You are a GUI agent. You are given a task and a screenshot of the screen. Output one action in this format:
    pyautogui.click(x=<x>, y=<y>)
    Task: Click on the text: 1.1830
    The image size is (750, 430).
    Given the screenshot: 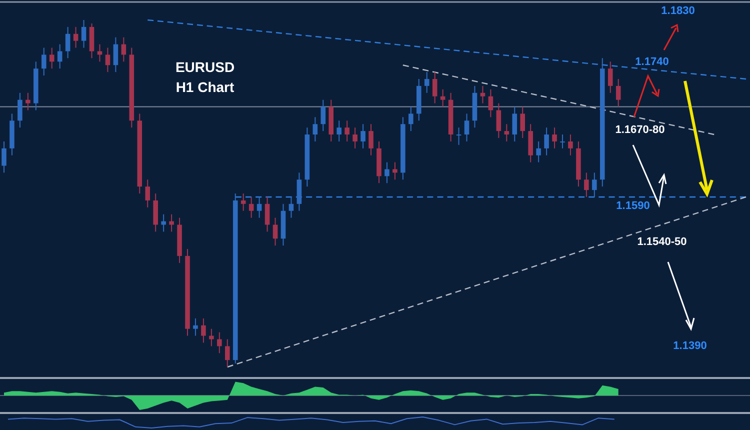 What is the action you would take?
    pyautogui.click(x=678, y=11)
    